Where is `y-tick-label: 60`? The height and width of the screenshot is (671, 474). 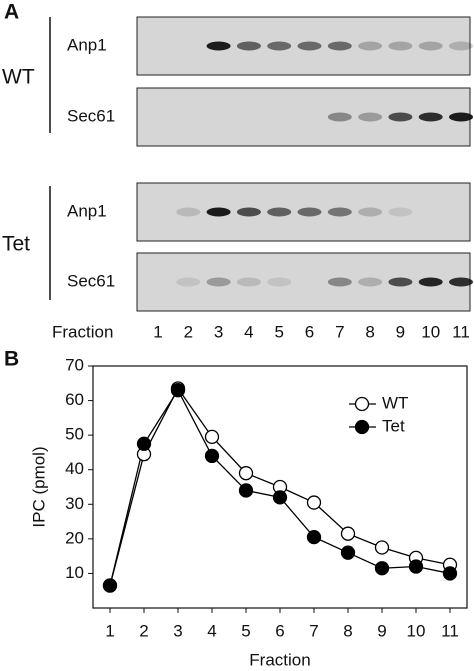
y-tick-label: 60 is located at coordinates (74, 399).